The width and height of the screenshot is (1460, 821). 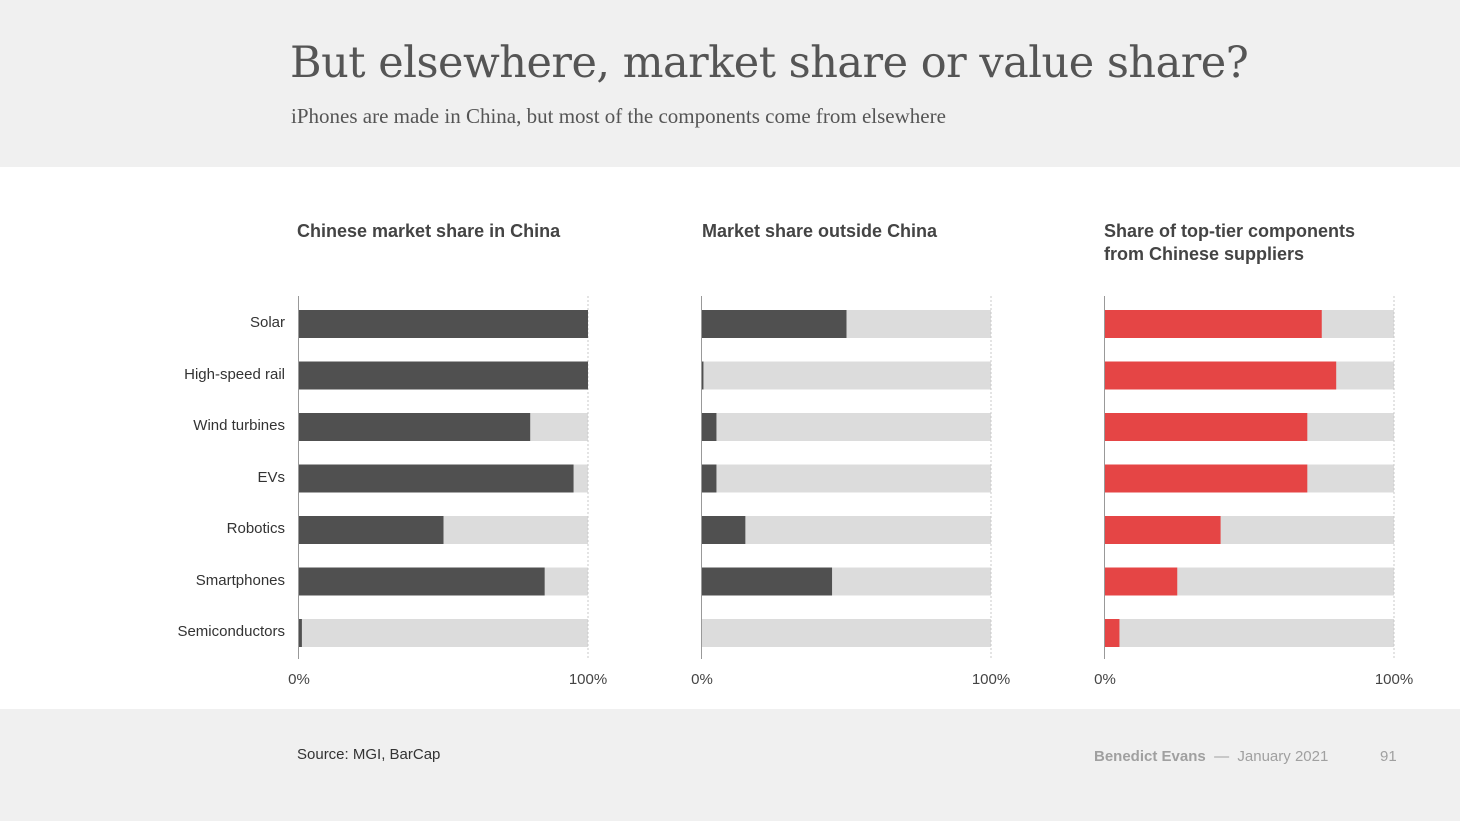 I want to click on bar-track-high-speed-rail, so click(x=846, y=375).